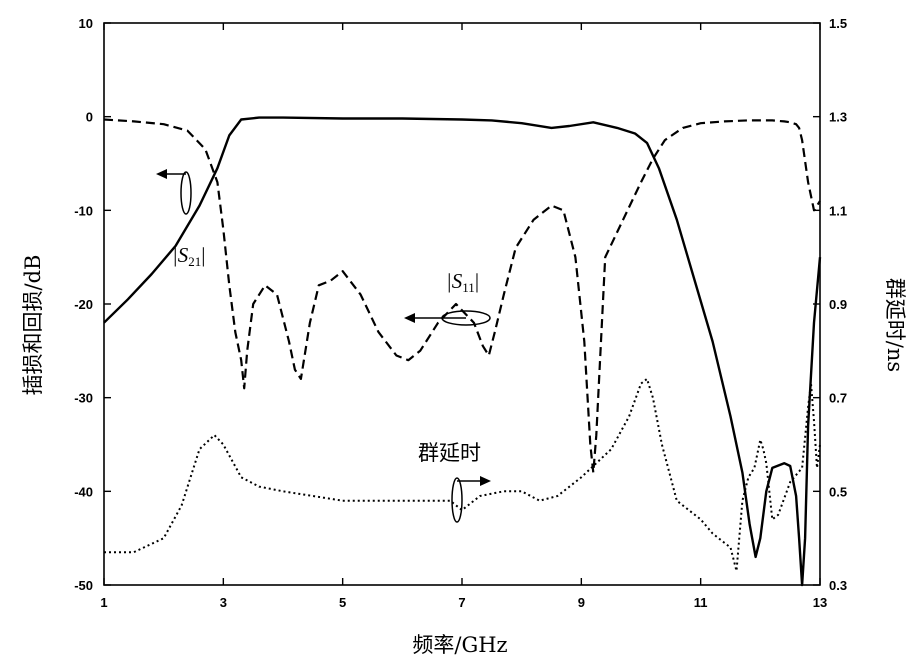  What do you see at coordinates (409, 318) in the screenshot?
I see `s11-arrow-head` at bounding box center [409, 318].